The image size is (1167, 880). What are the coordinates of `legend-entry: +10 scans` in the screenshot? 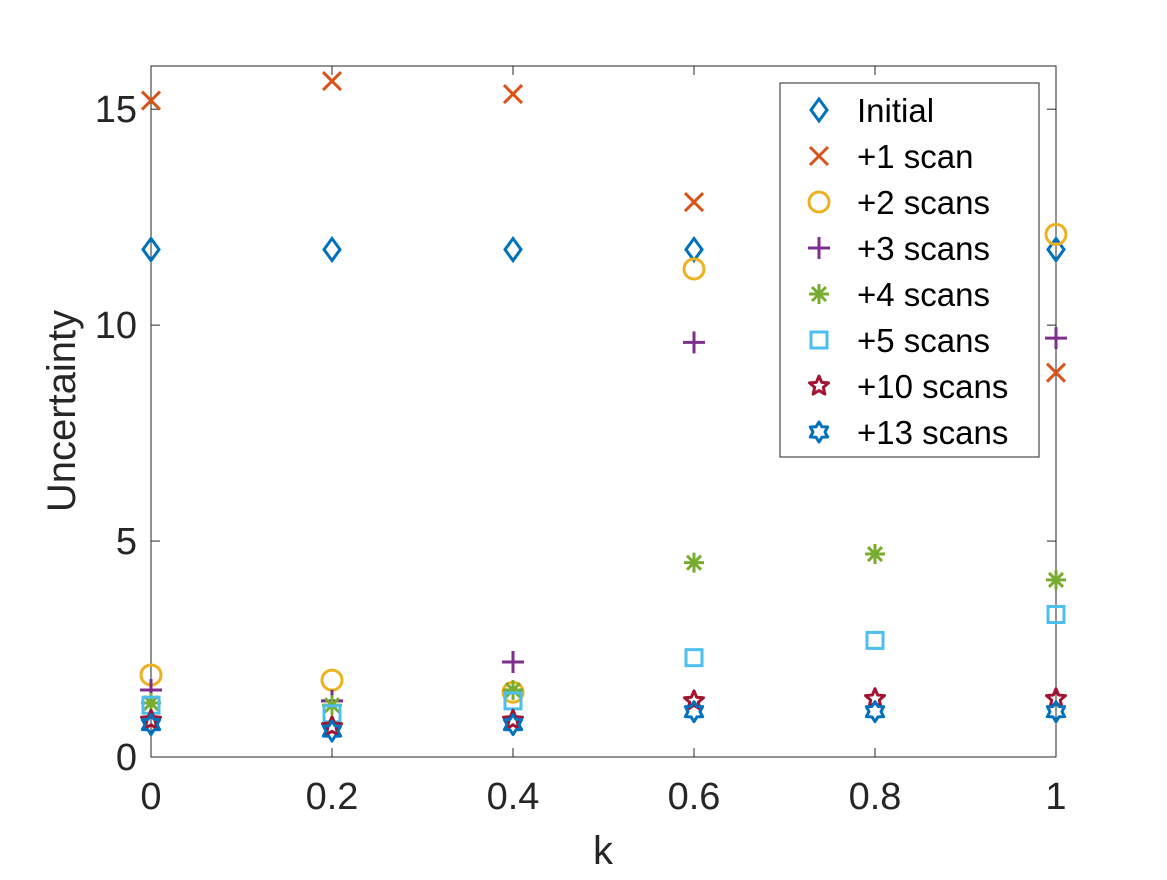 It's located at (907, 386).